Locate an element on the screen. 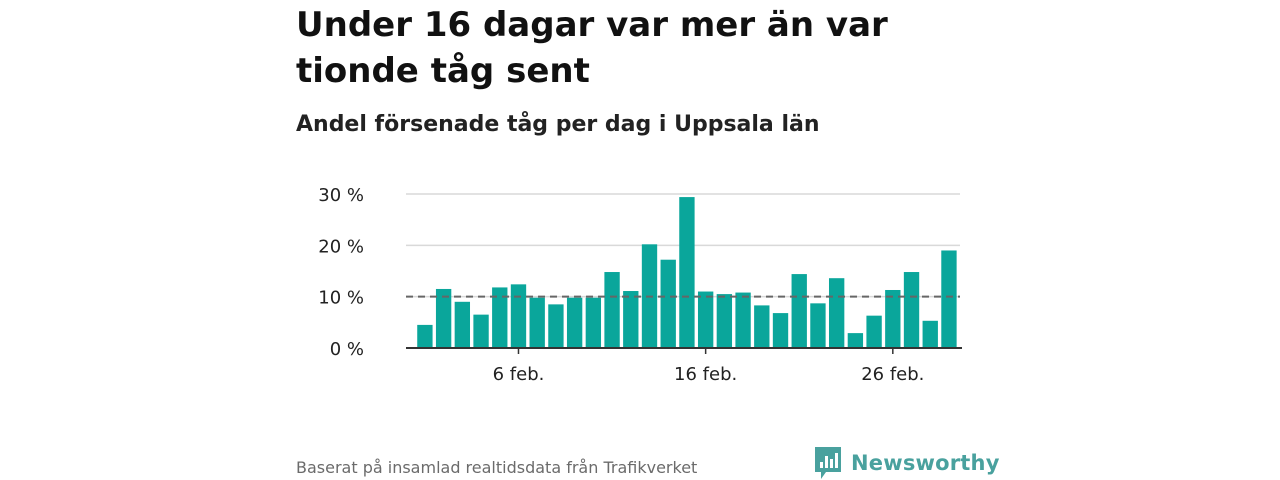  y-tick-label: 20 % is located at coordinates (341, 246).